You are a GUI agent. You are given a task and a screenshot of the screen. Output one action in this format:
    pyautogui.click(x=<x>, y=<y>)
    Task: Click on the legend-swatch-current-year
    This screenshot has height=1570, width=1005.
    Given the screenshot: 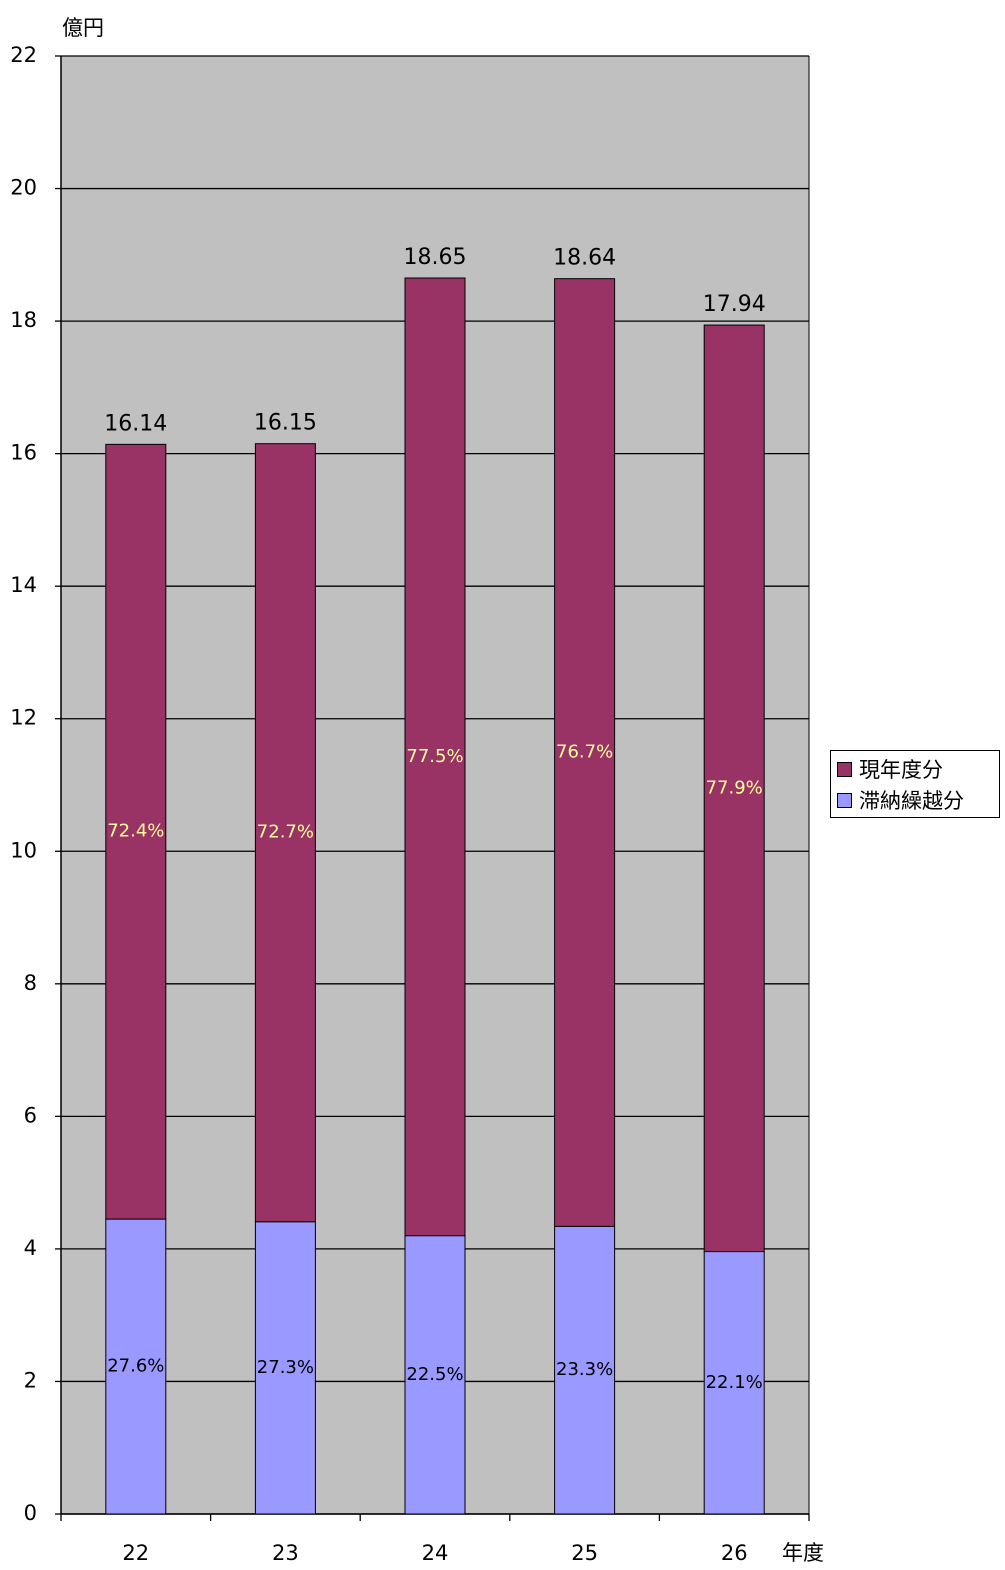 What is the action you would take?
    pyautogui.click(x=844, y=769)
    